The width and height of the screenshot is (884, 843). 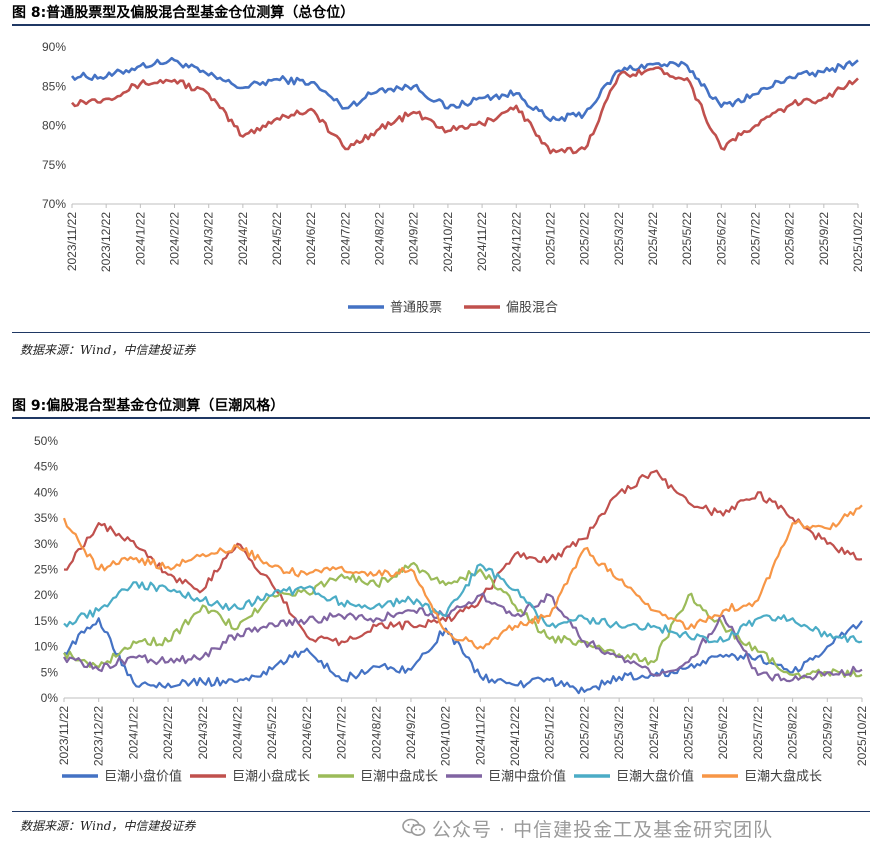 I want to click on y-tick-label: 35%, so click(x=46, y=518).